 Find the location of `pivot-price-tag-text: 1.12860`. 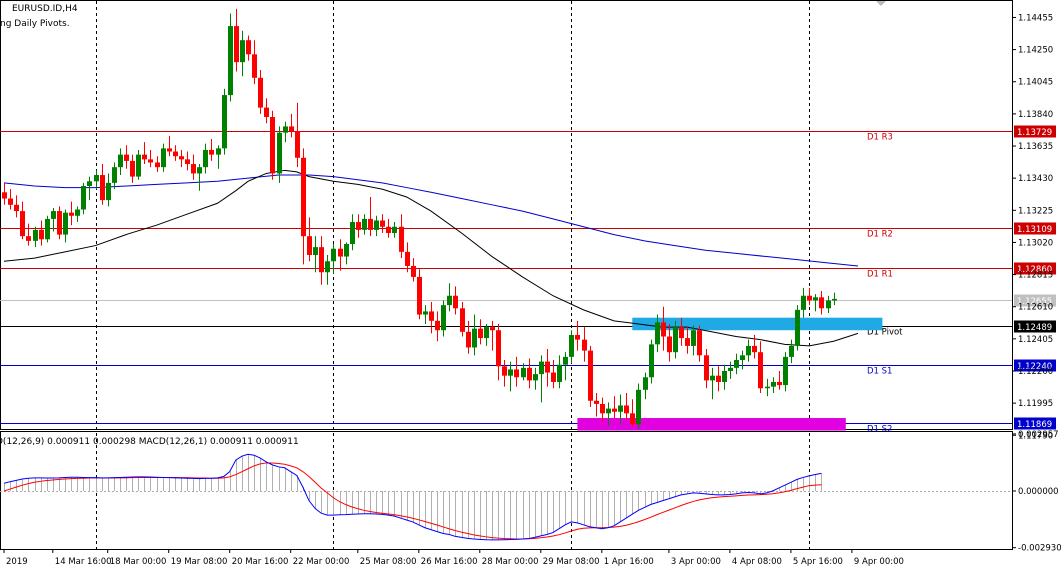

pivot-price-tag-text: 1.12860 is located at coordinates (1034, 270).